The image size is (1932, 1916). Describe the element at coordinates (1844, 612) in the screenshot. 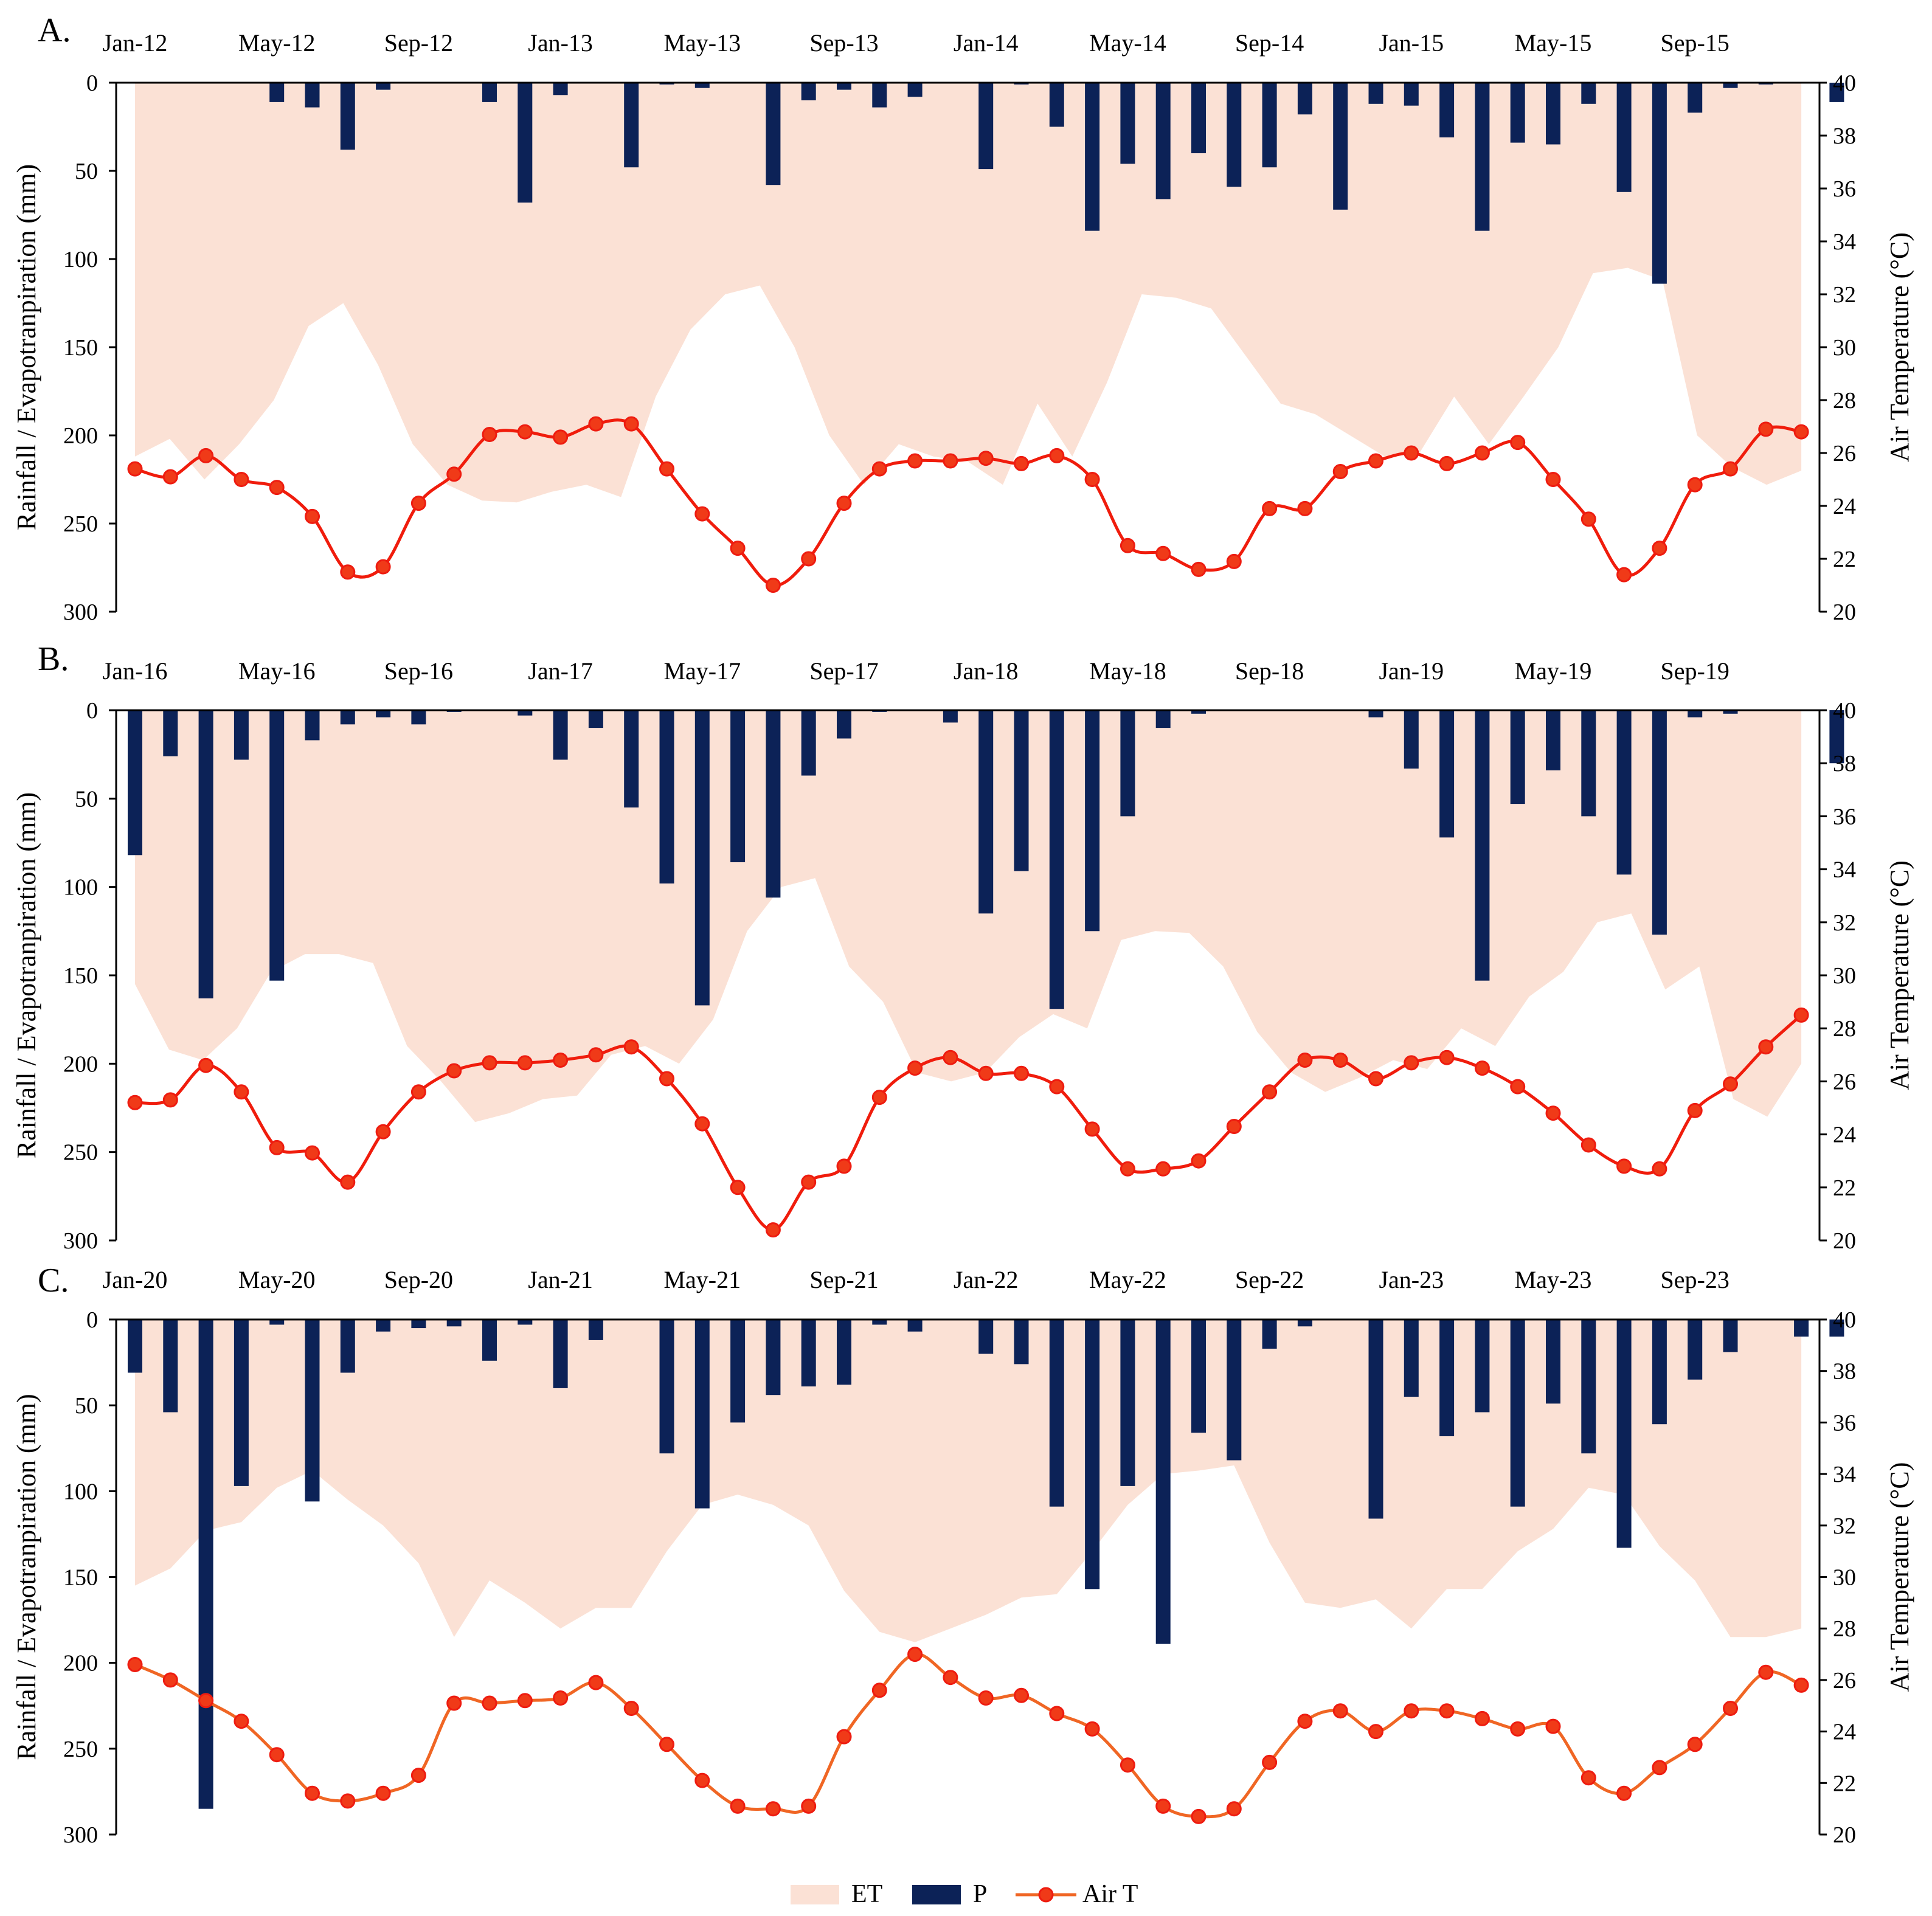

I see `right-tick-label: 20` at that location.